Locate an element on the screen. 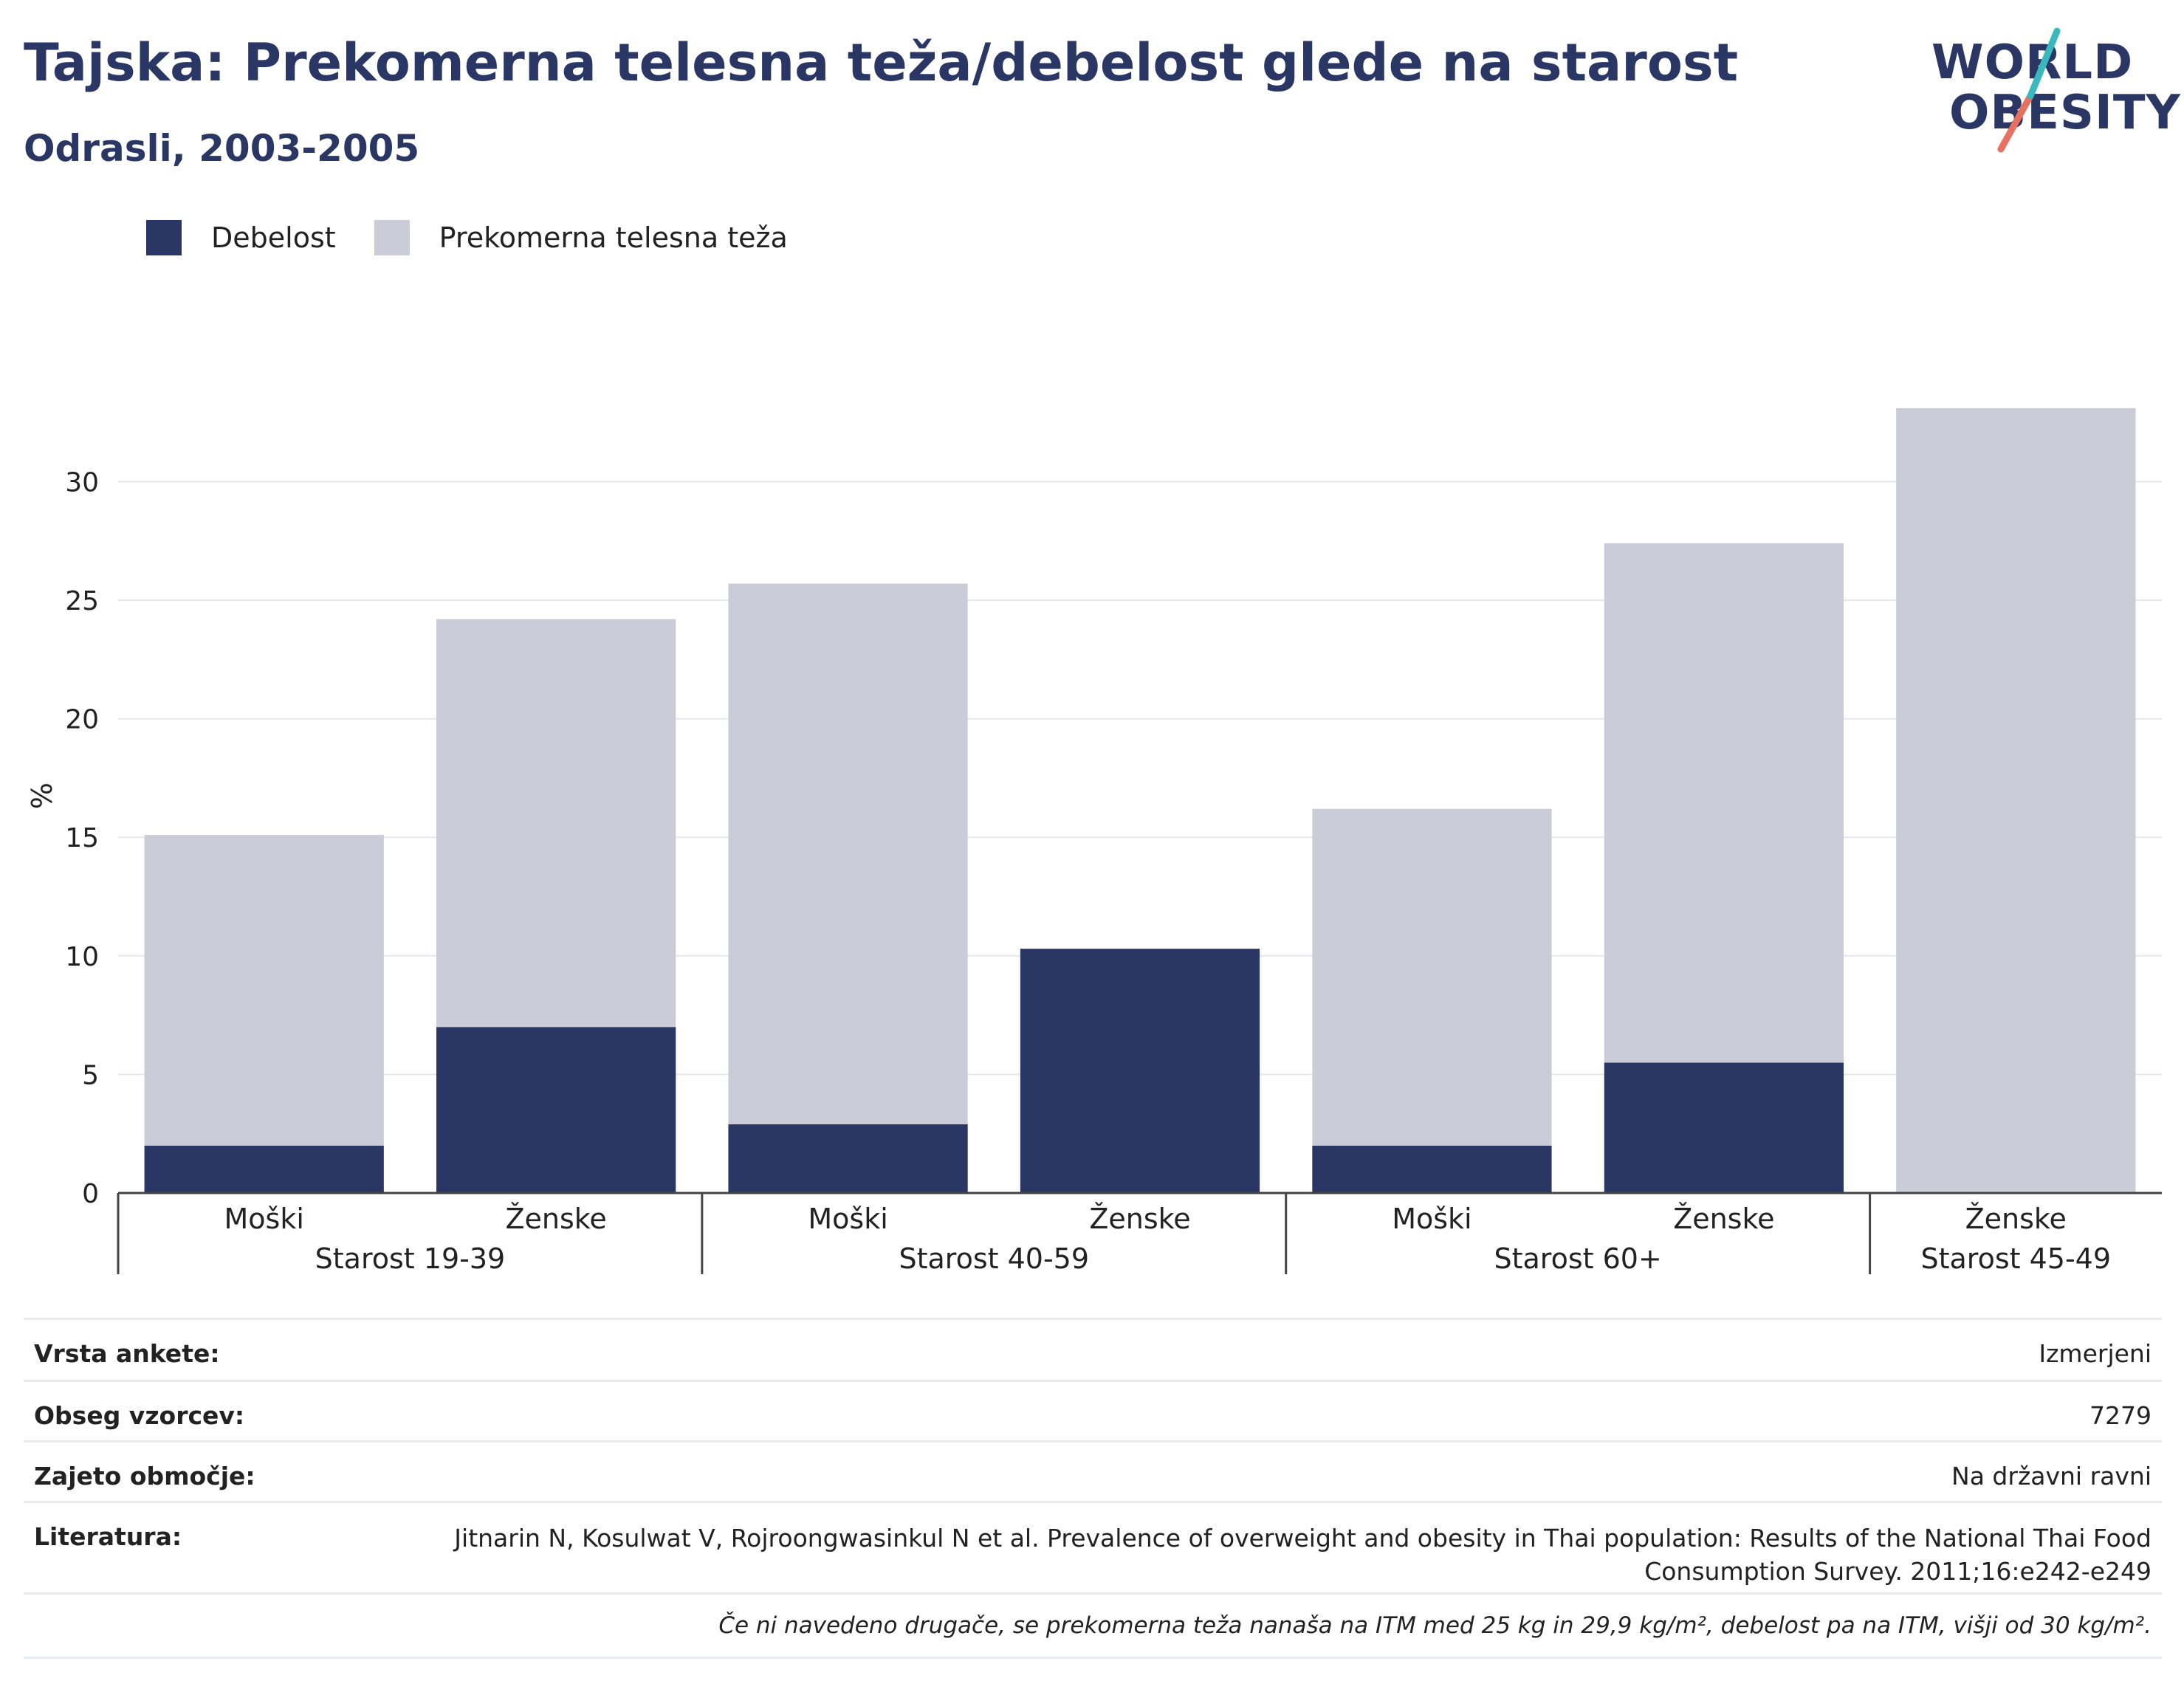 This screenshot has width=2184, height=1695. info-value: Na državni ravni is located at coordinates (2052, 1476).